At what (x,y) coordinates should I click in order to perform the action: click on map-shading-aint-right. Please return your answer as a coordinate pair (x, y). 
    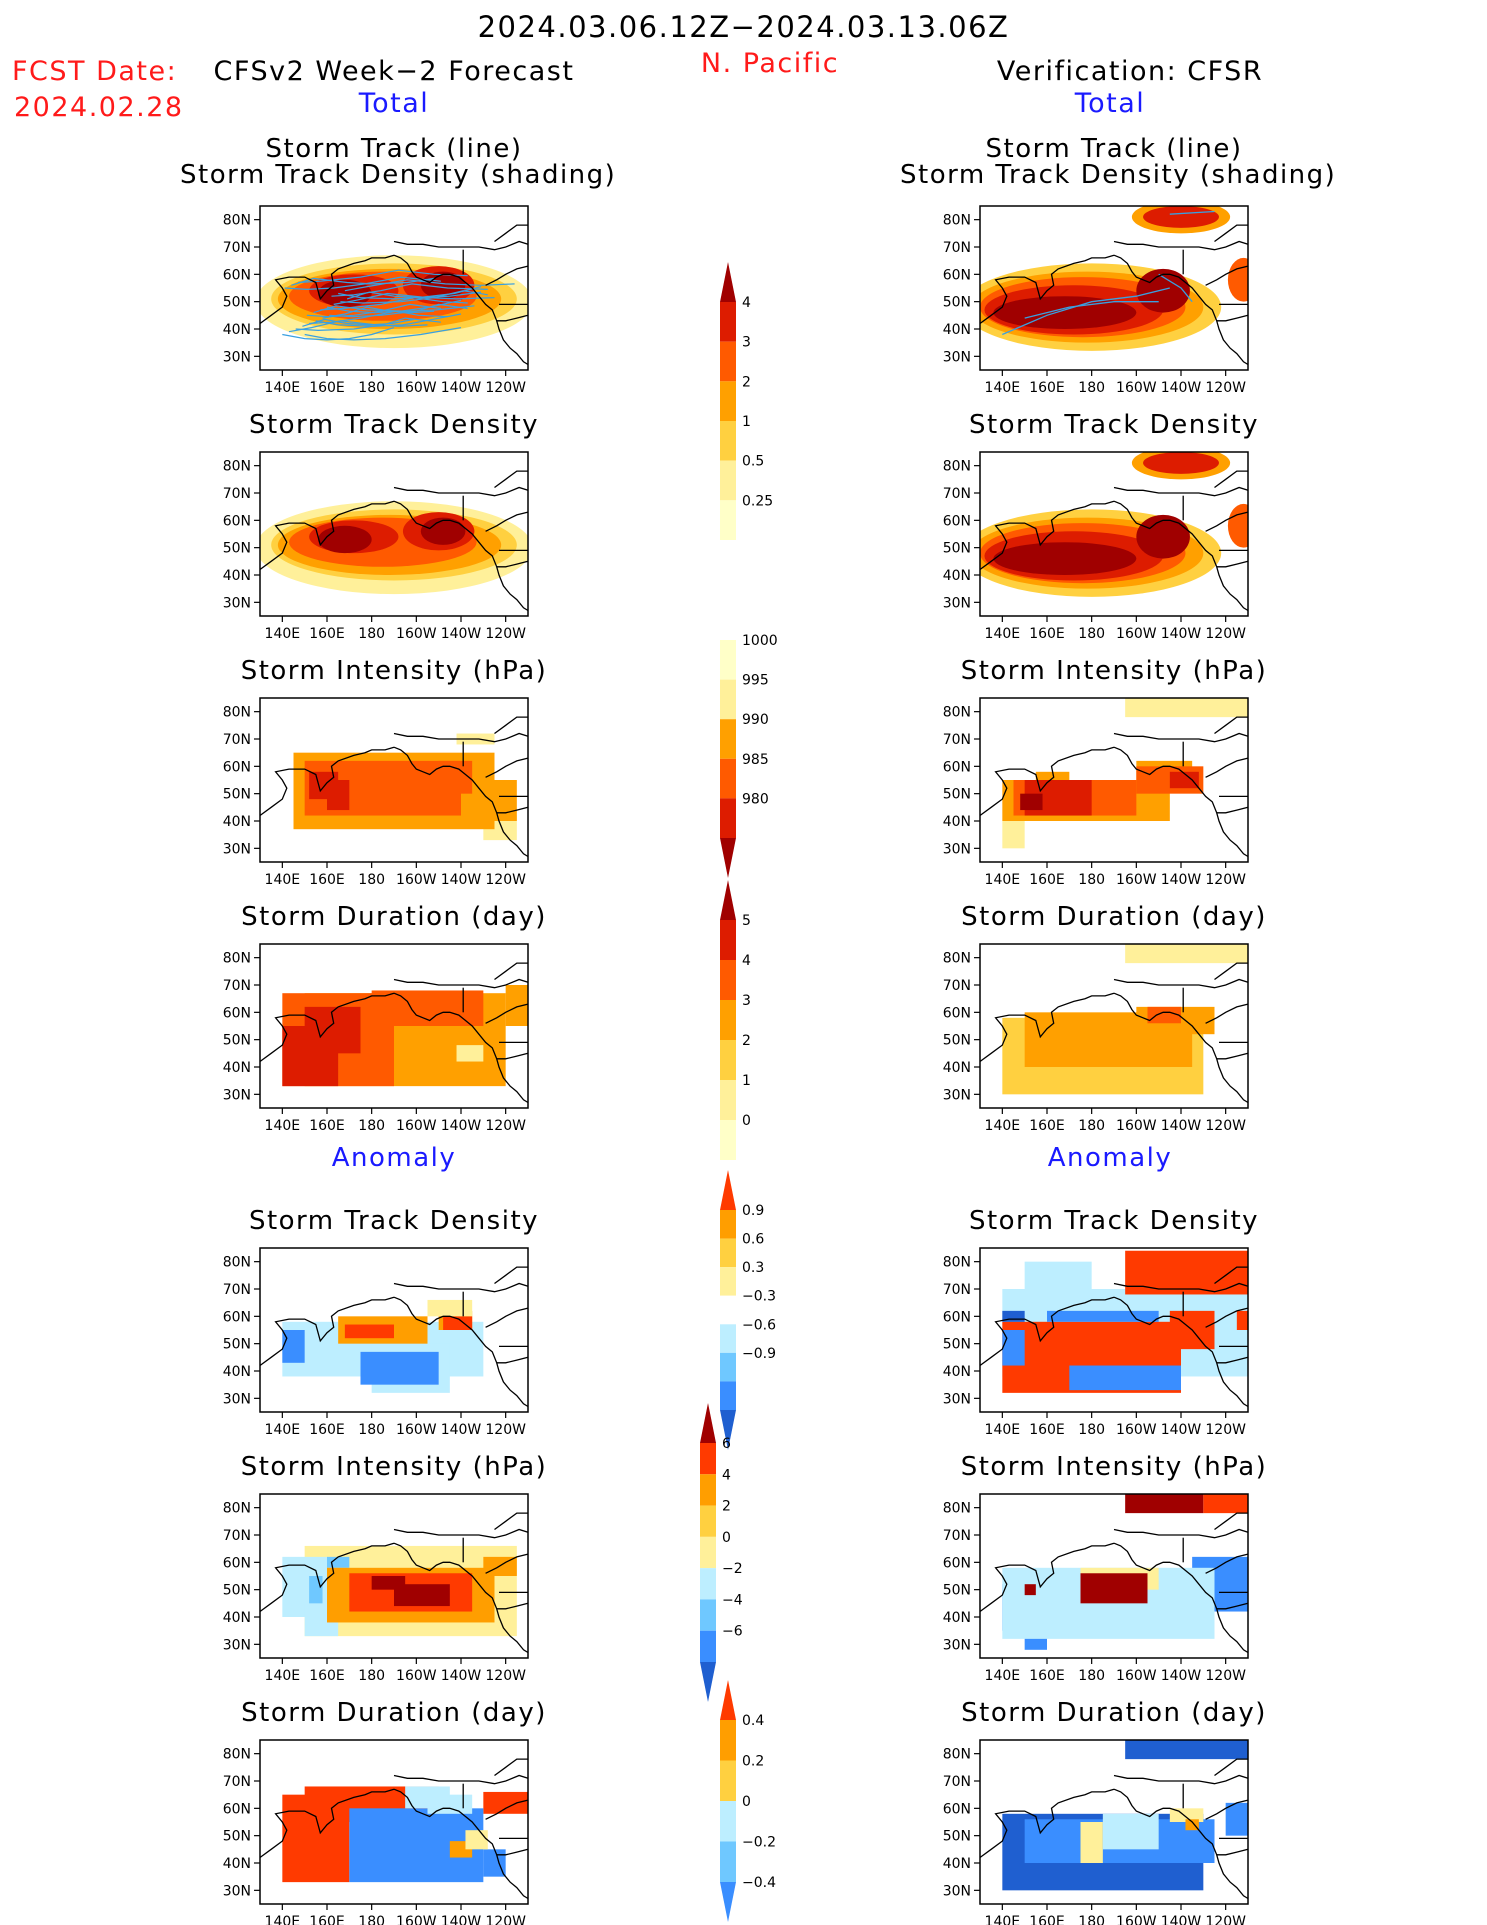
    Looking at the image, I should click on (1125, 1572).